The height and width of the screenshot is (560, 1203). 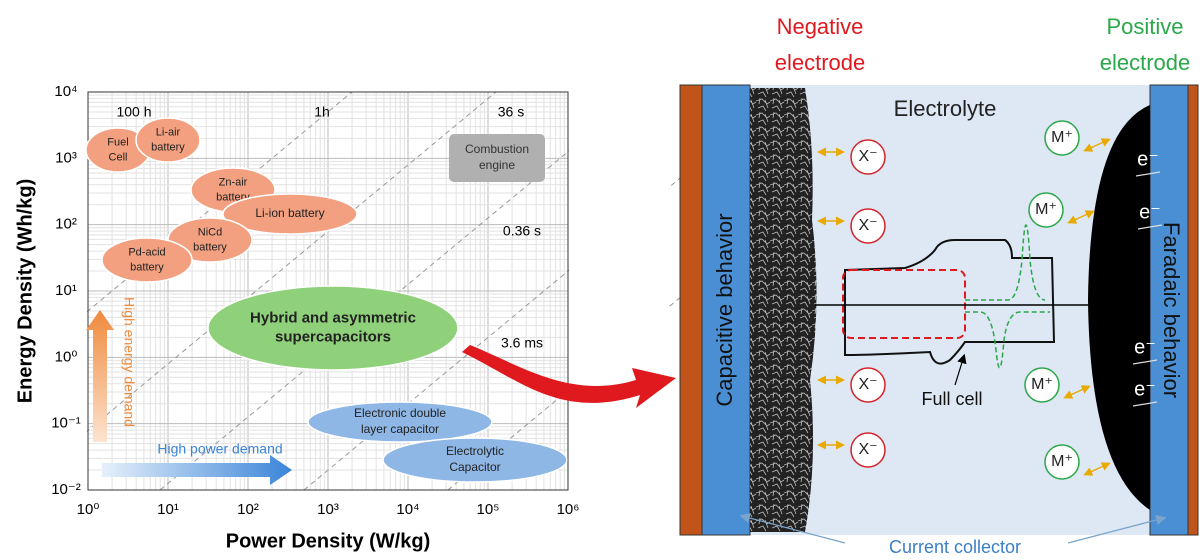 What do you see at coordinates (118, 157) in the screenshot?
I see `region-label: Cell` at bounding box center [118, 157].